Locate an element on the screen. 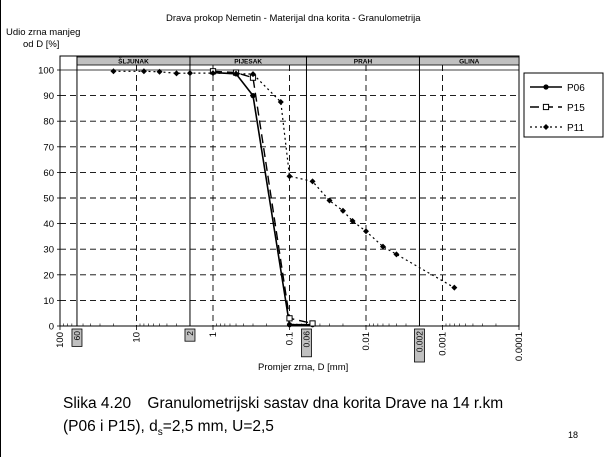 The width and height of the screenshot is (611, 457). y-tick-label-7: 70 is located at coordinates (48, 147).